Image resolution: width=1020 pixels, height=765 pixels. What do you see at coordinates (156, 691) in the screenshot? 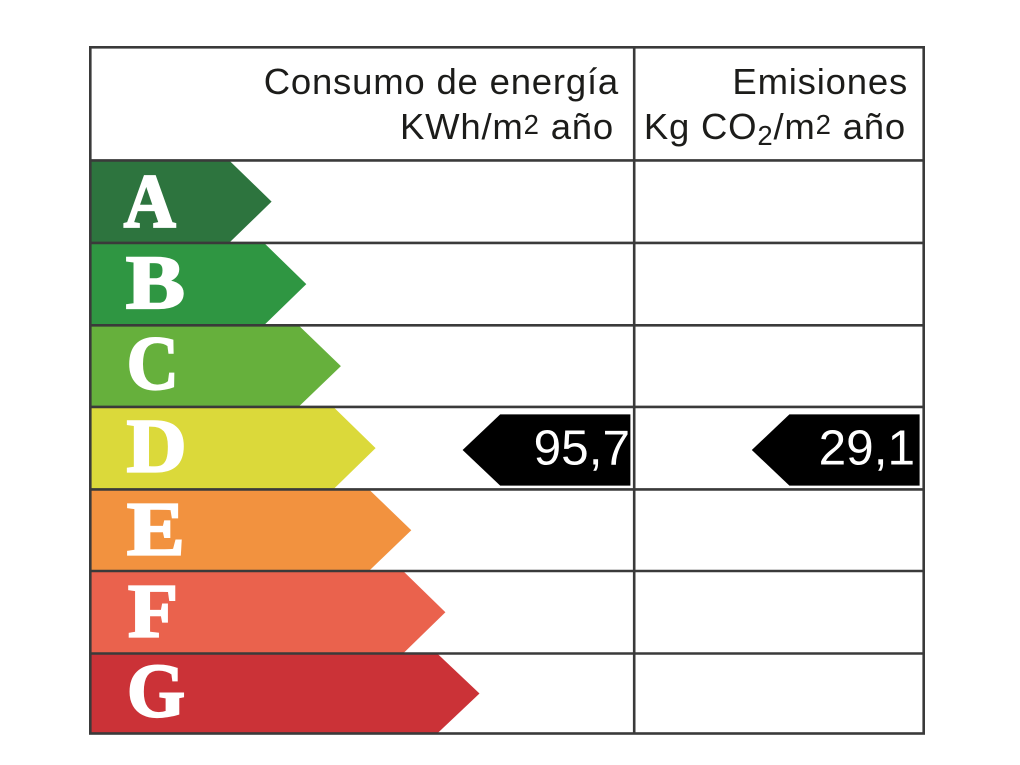
I see `svg-text: G` at bounding box center [156, 691].